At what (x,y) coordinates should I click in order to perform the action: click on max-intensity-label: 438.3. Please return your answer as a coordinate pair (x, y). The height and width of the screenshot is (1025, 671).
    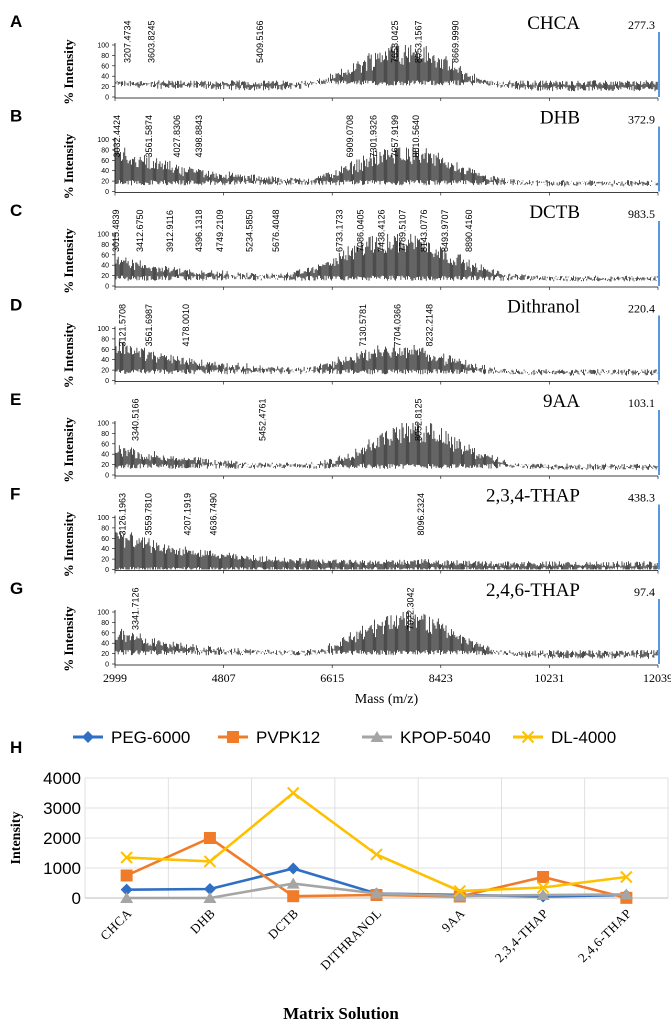
    Looking at the image, I should click on (641, 498).